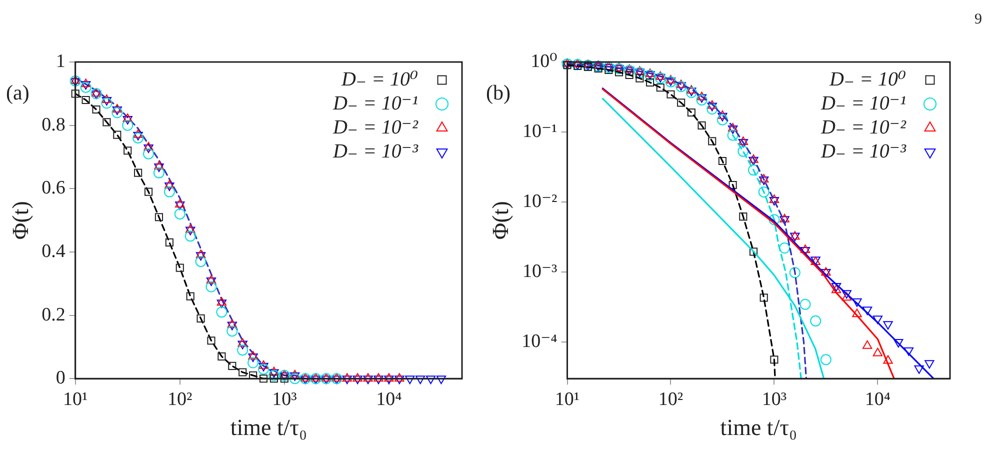 Image resolution: width=990 pixels, height=451 pixels. What do you see at coordinates (20, 220) in the screenshot?
I see `y-axis-title: Φ(t)` at bounding box center [20, 220].